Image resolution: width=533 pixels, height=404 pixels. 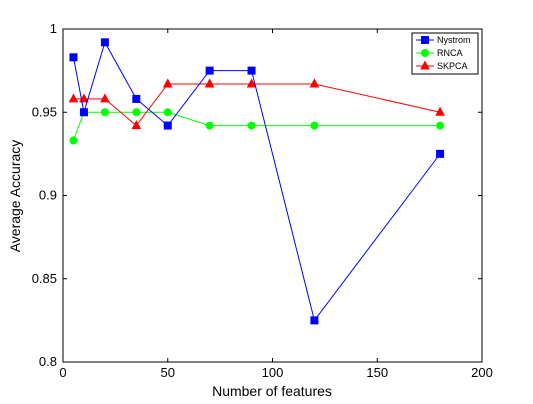 I want to click on x-tick-label: 150, so click(x=377, y=372).